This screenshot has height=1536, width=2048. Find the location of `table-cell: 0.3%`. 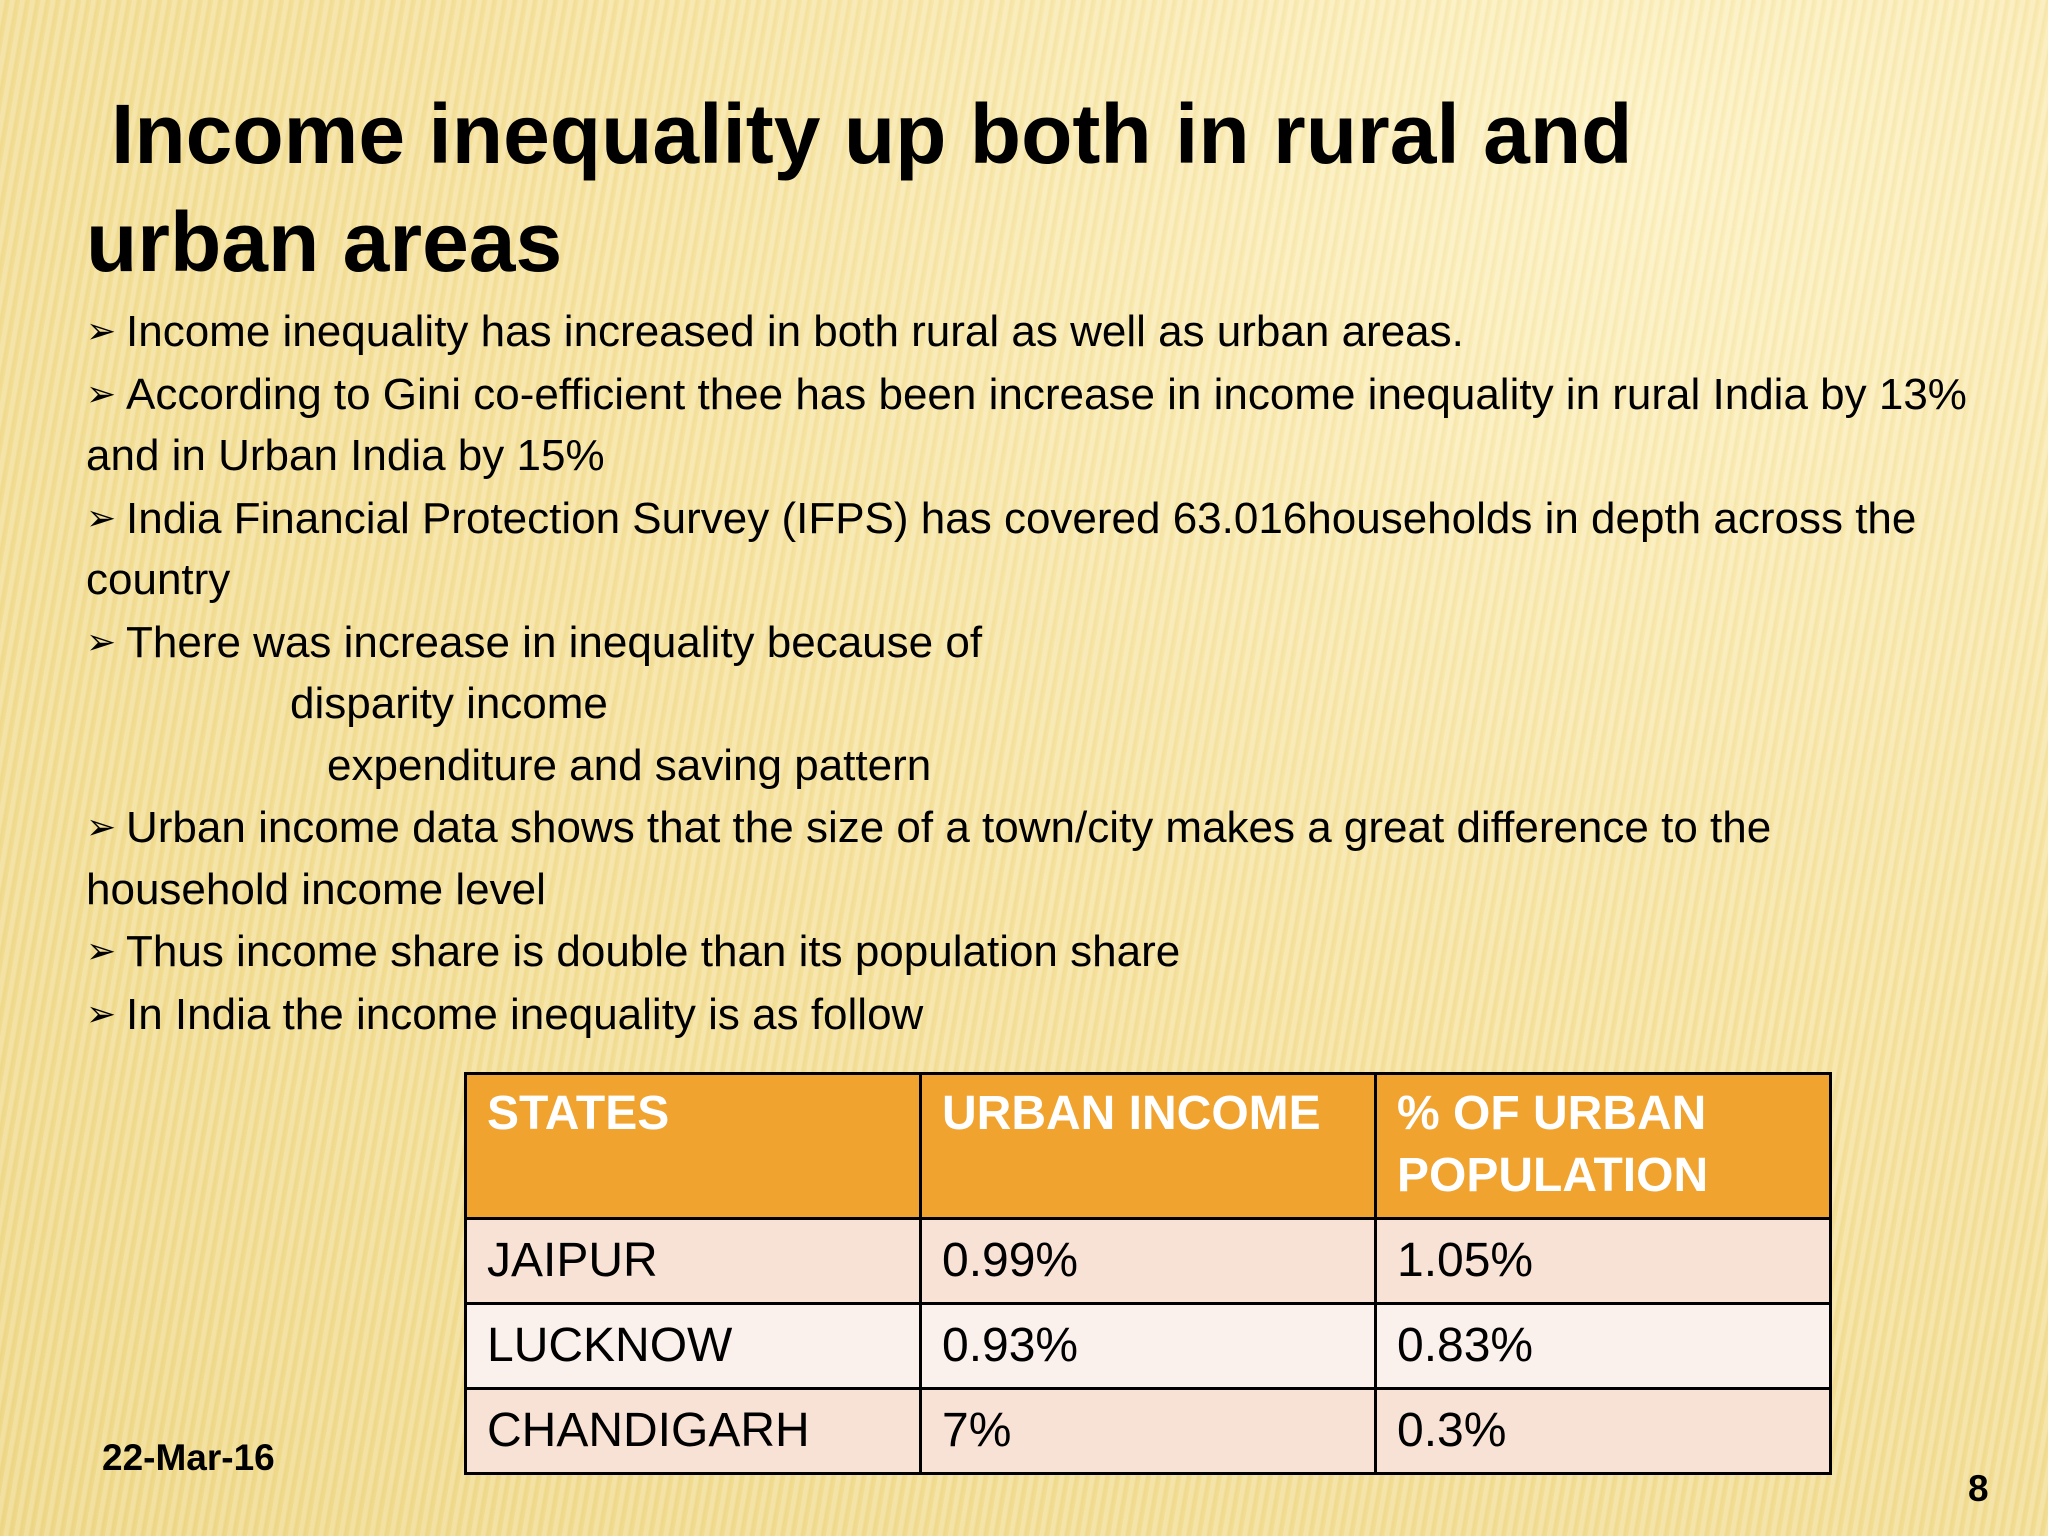

table-cell: 0.3% is located at coordinates (1603, 1431).